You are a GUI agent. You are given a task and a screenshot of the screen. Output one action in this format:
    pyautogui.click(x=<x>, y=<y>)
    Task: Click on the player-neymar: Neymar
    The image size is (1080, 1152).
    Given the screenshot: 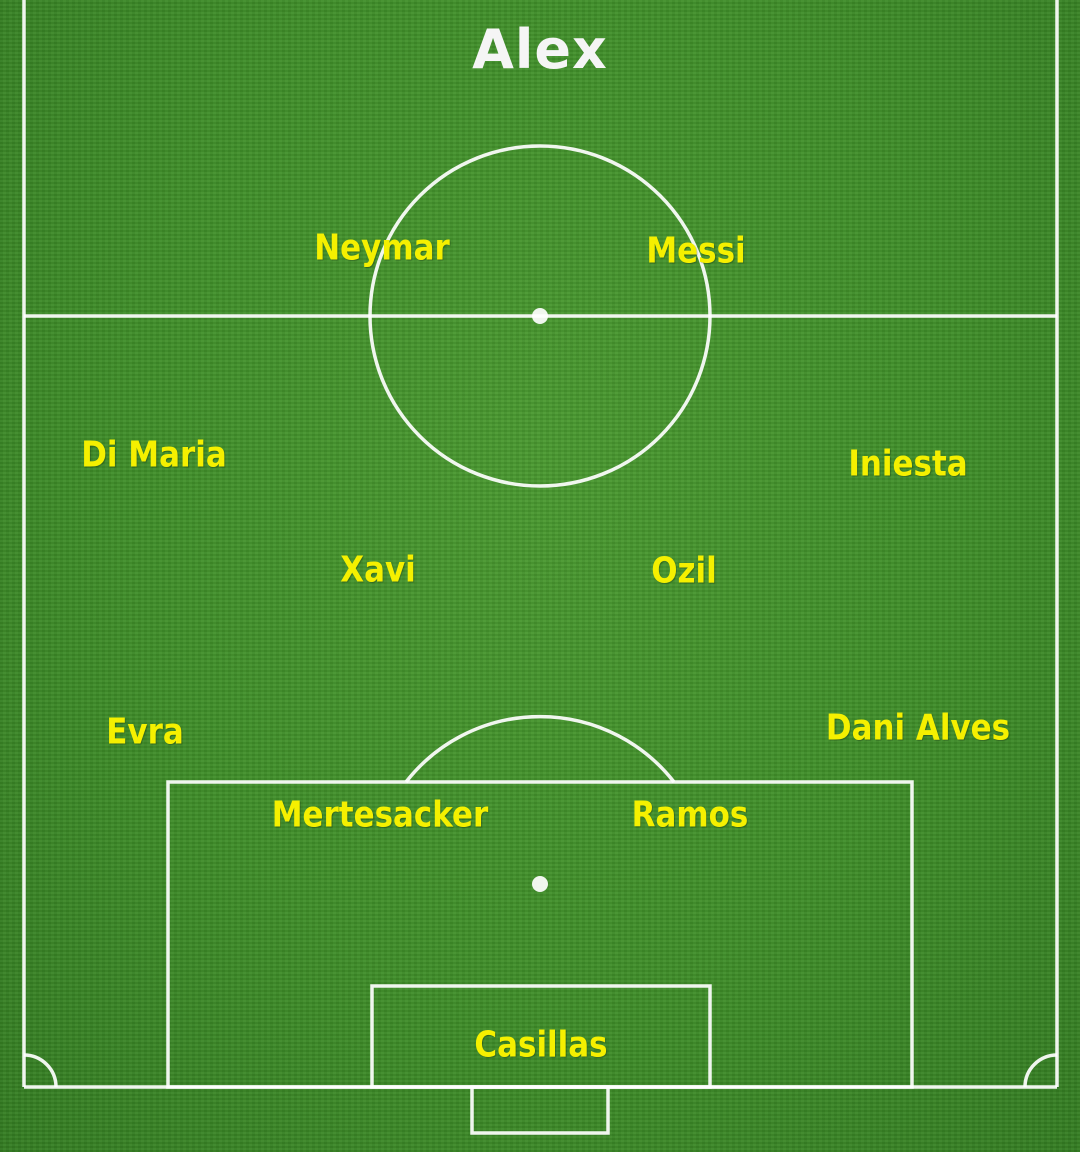 What is the action you would take?
    pyautogui.click(x=382, y=248)
    